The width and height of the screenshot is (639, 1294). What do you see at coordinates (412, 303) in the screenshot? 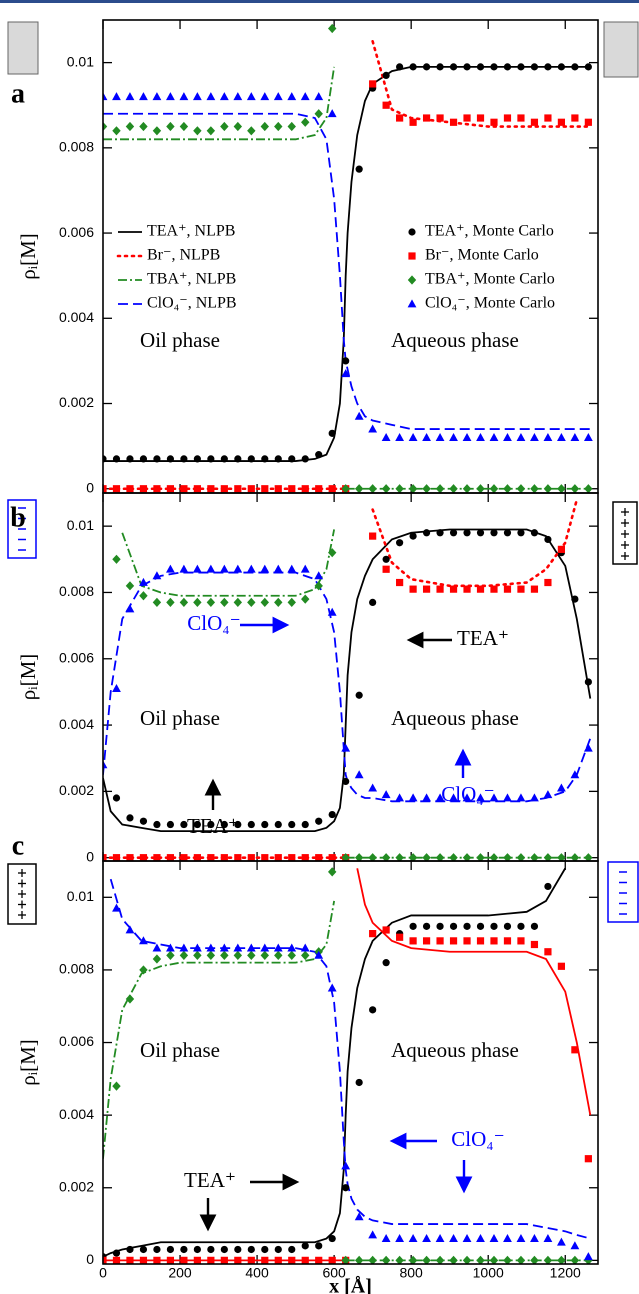
I see `legend-swatch` at bounding box center [412, 303].